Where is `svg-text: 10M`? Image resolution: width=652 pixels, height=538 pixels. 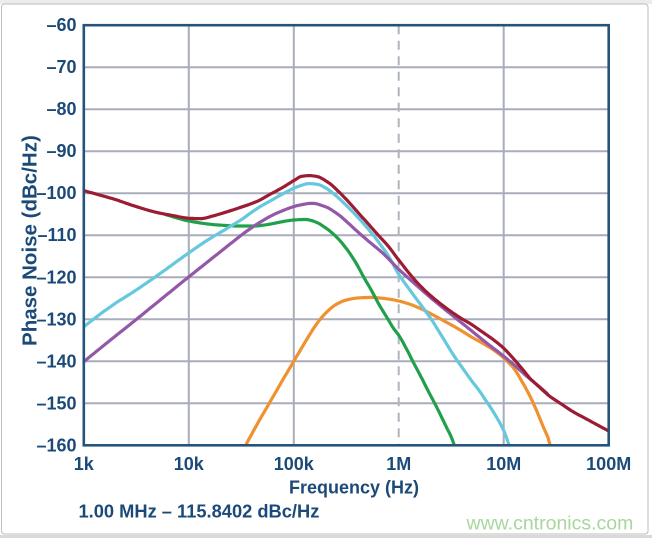
svg-text: 10M is located at coordinates (503, 464).